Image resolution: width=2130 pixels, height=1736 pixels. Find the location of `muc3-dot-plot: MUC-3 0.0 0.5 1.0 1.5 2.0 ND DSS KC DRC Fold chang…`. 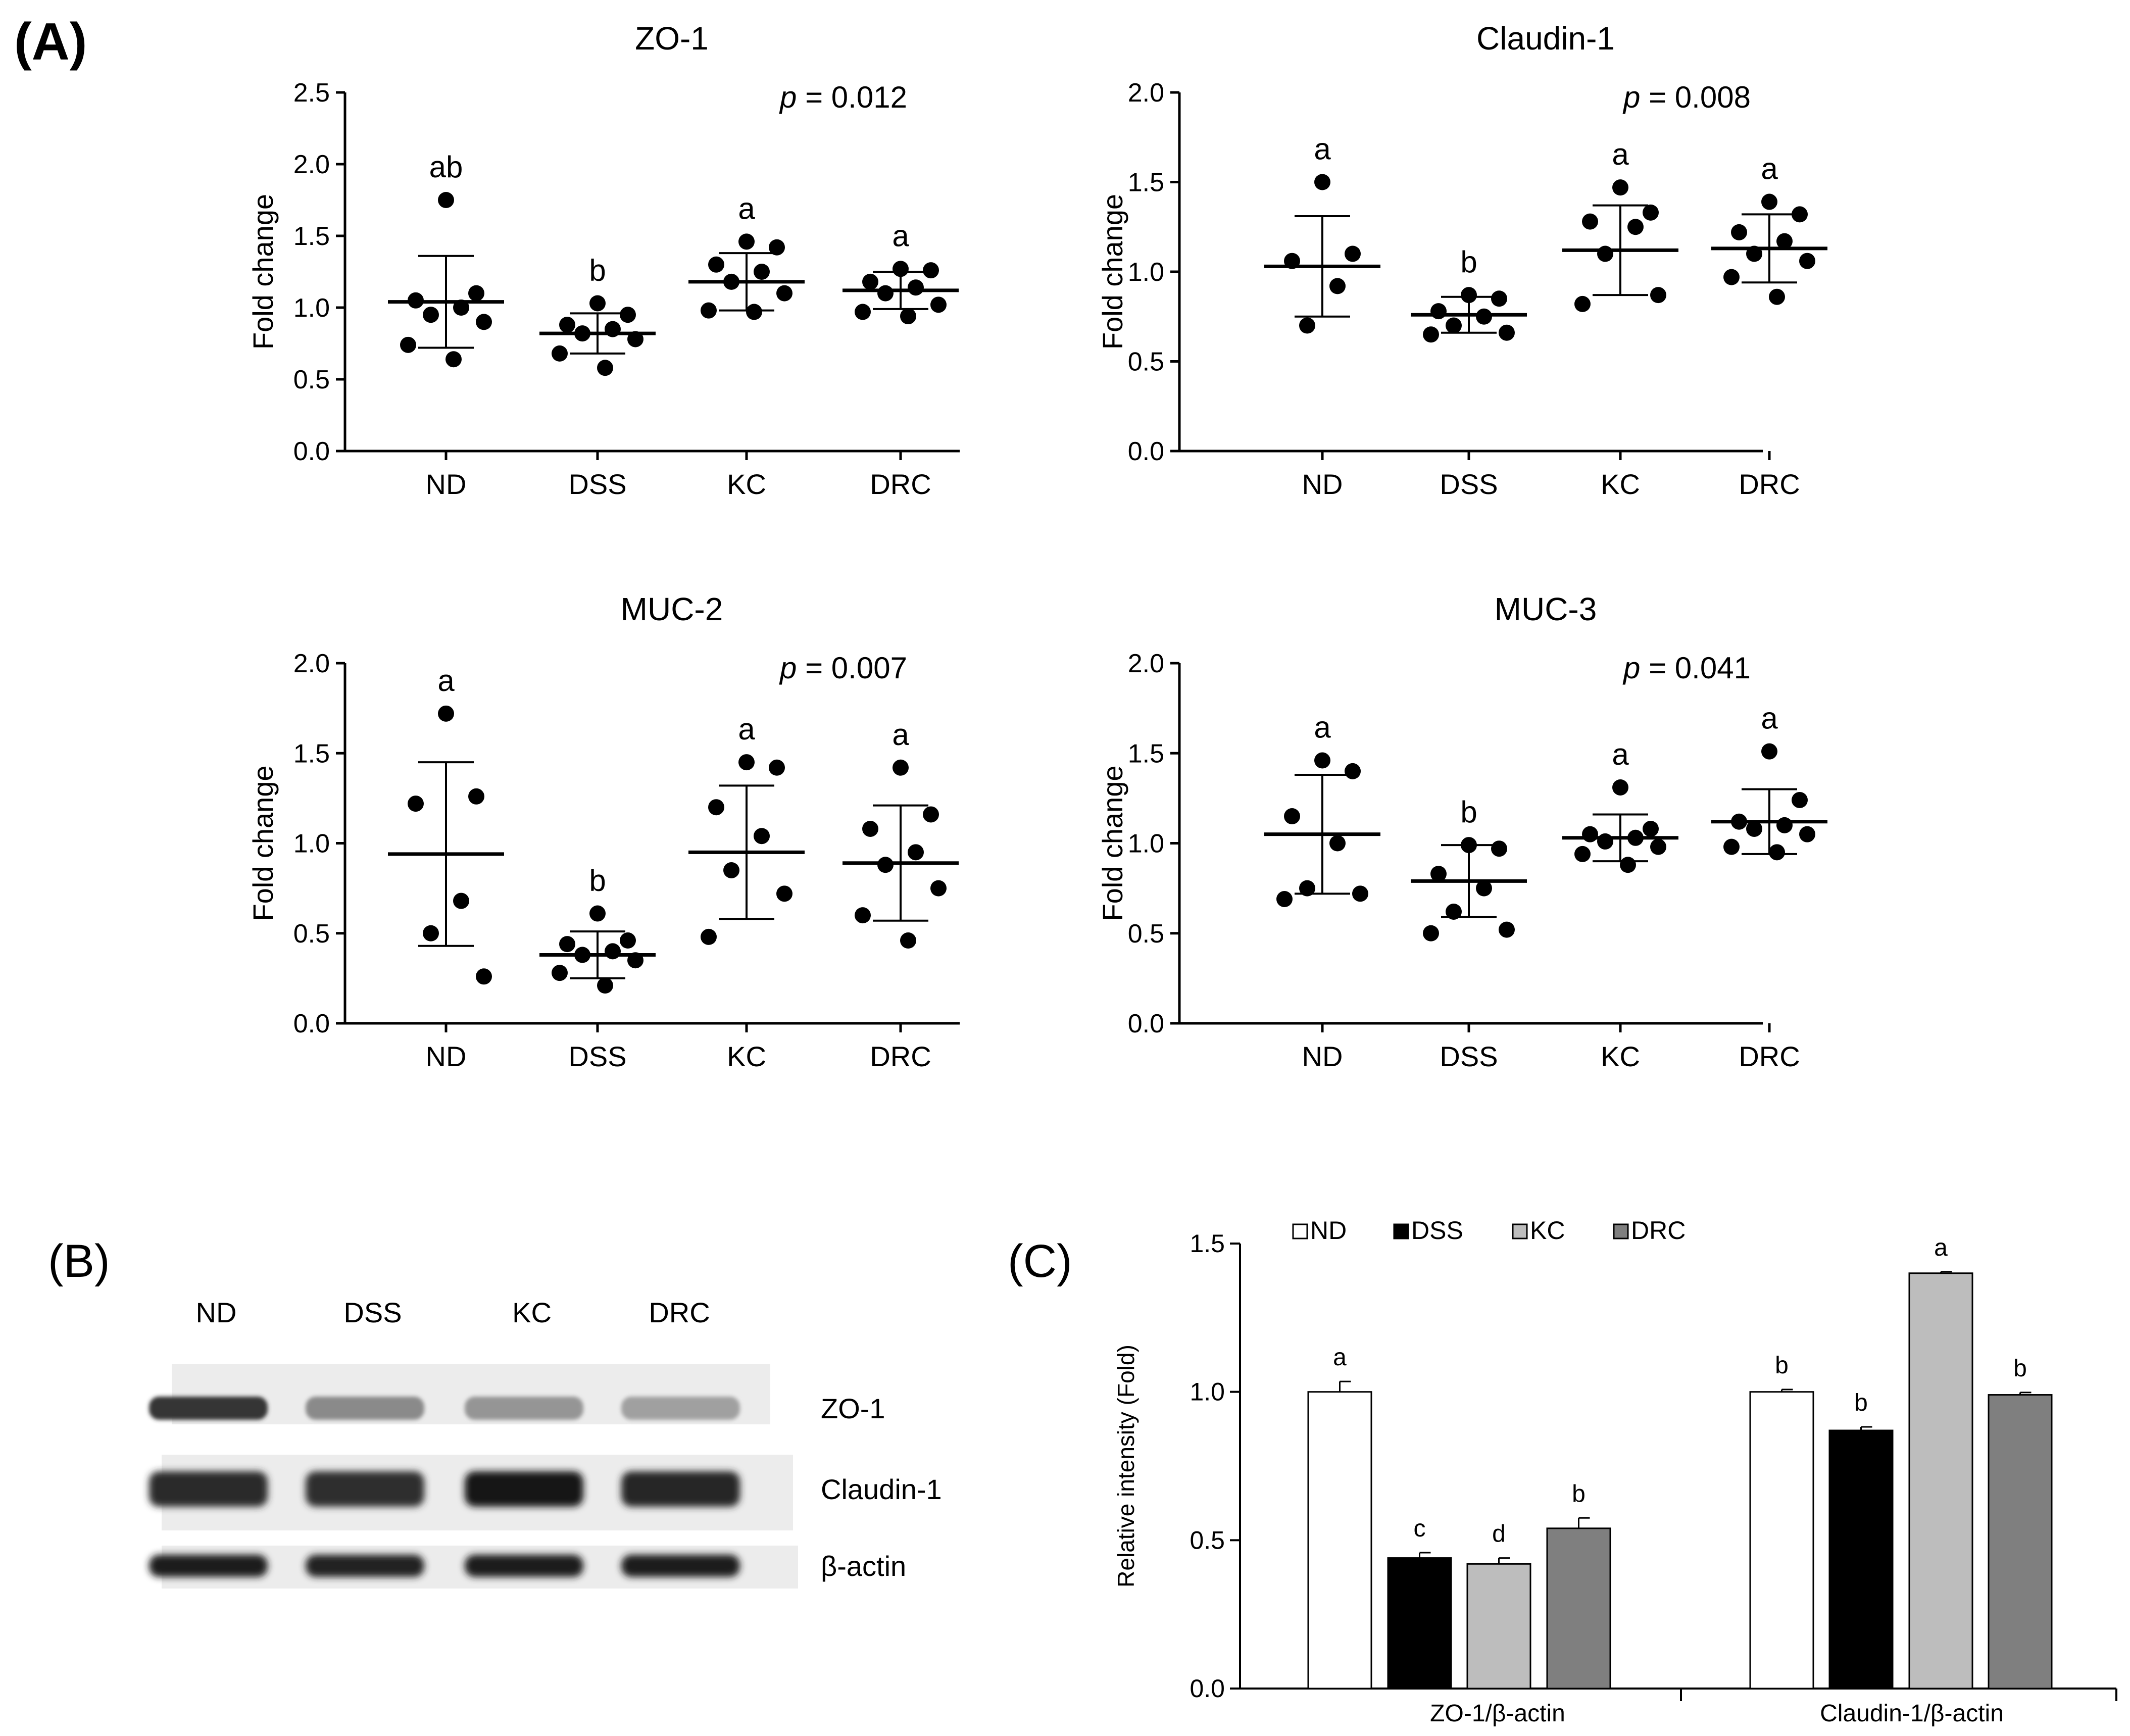

muc3-dot-plot: MUC-3 0.0 0.5 1.0 1.5 2.0 ND DSS KC DRC Fold chang… is located at coordinates (1462, 831).